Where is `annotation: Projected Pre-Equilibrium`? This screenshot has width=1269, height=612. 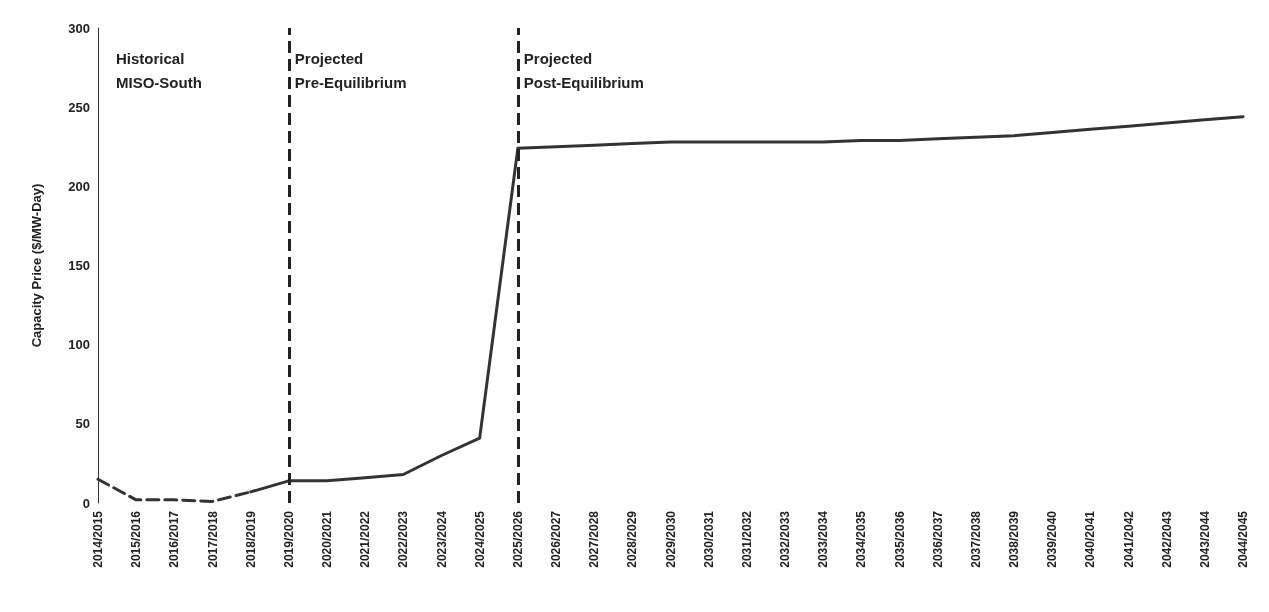 annotation: Projected Pre-Equilibrium is located at coordinates (350, 70).